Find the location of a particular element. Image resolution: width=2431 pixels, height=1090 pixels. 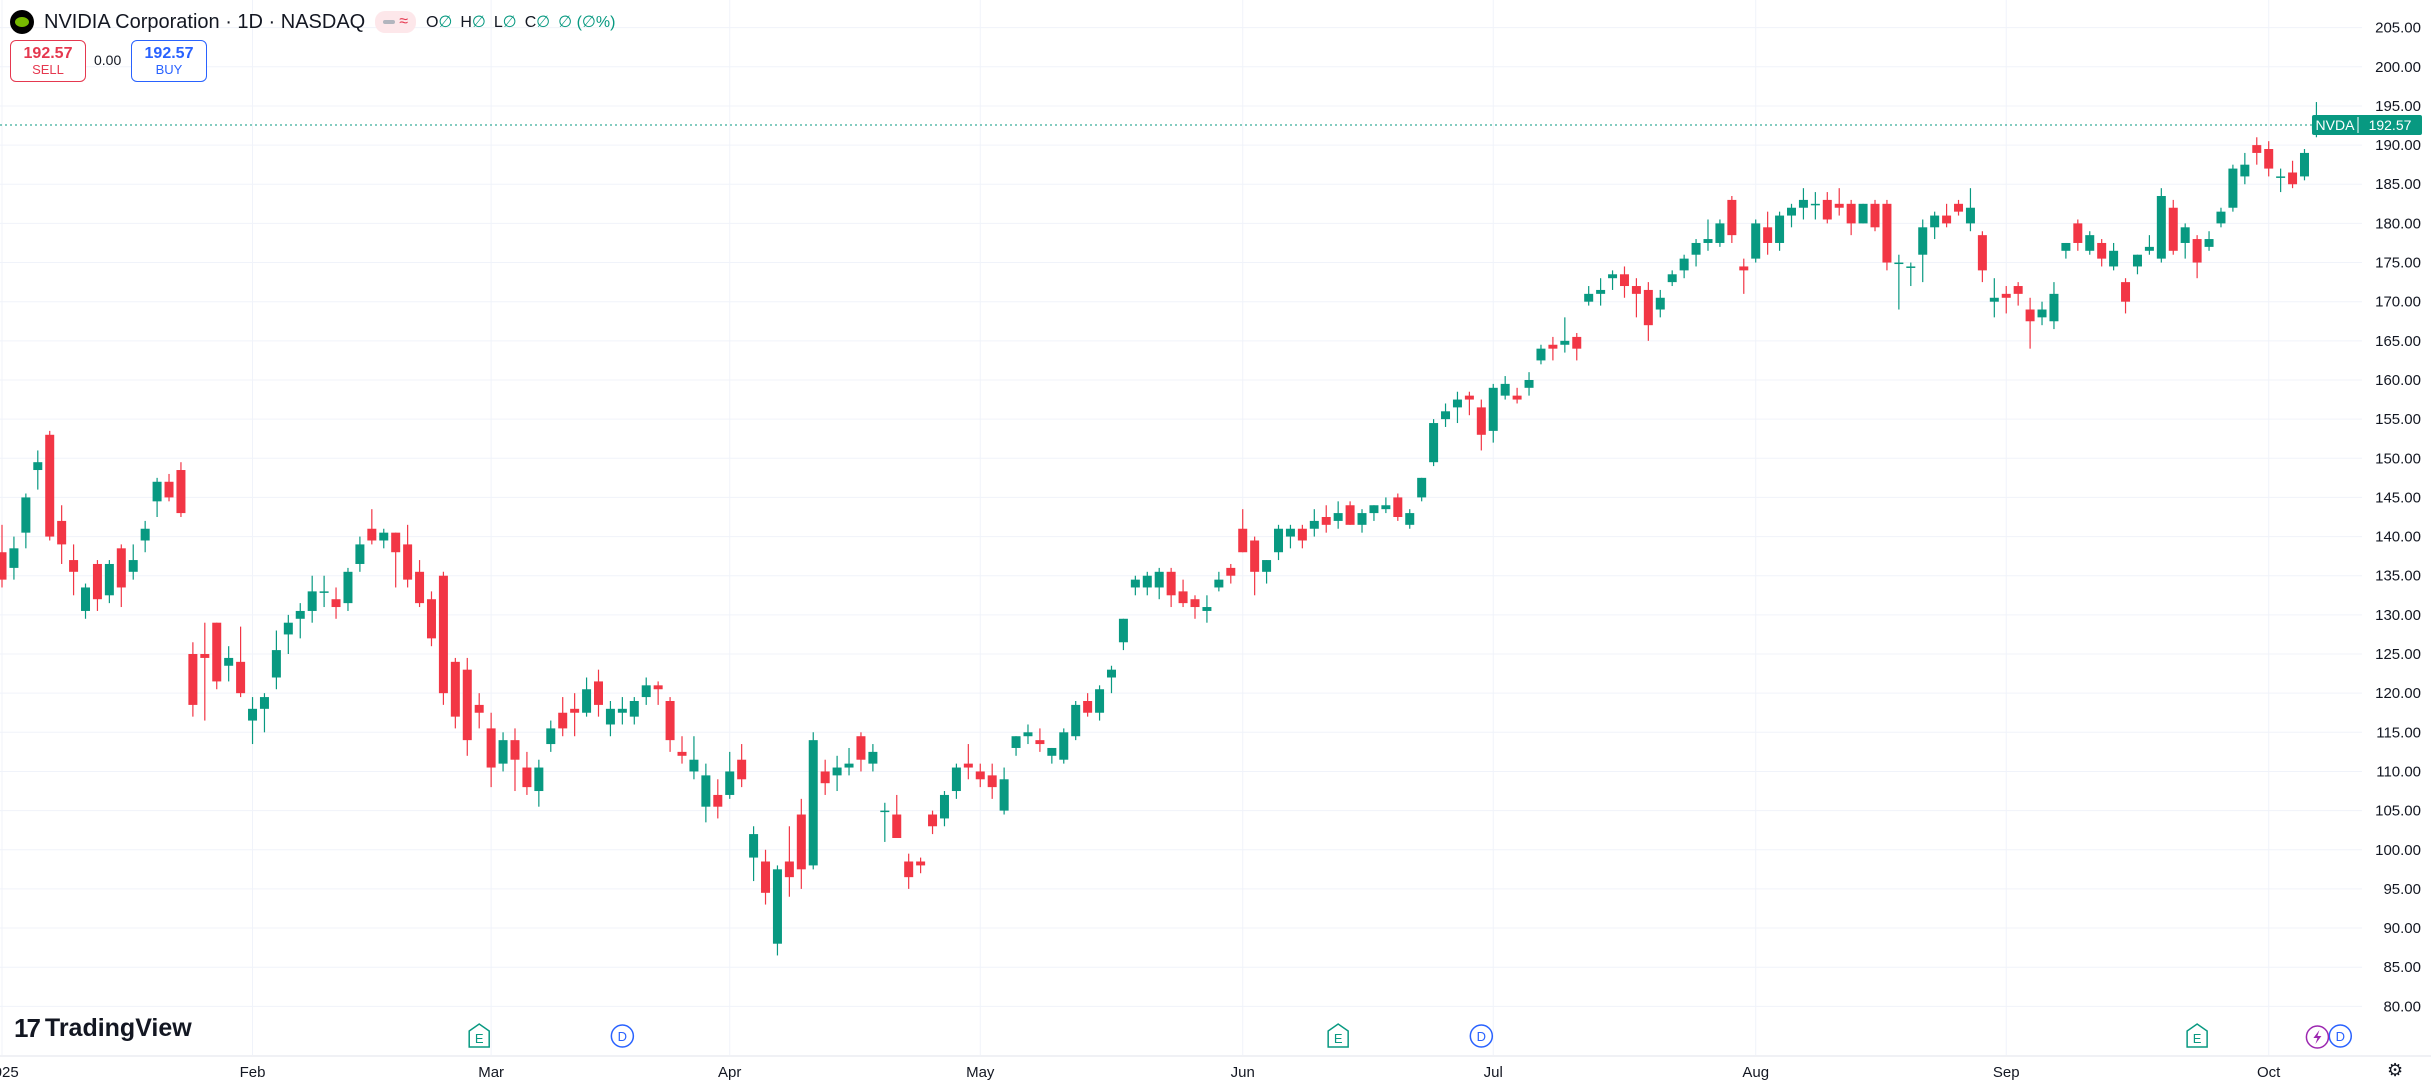

ohlc-readout: O∅ H∅ L∅ C∅ ∅ (∅%) is located at coordinates (520, 22).